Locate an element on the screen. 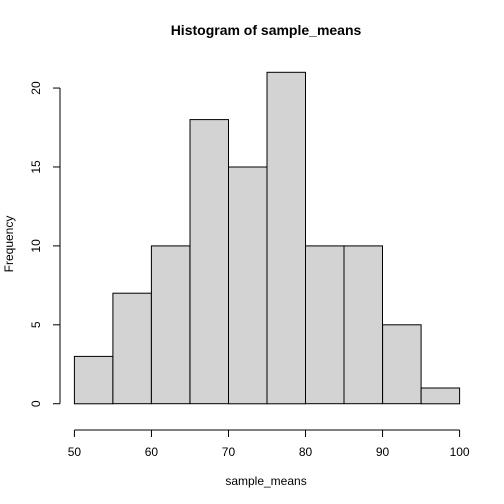 This screenshot has width=504, height=504. y-axis: 0 5 10 15 20 is located at coordinates (45, 244).